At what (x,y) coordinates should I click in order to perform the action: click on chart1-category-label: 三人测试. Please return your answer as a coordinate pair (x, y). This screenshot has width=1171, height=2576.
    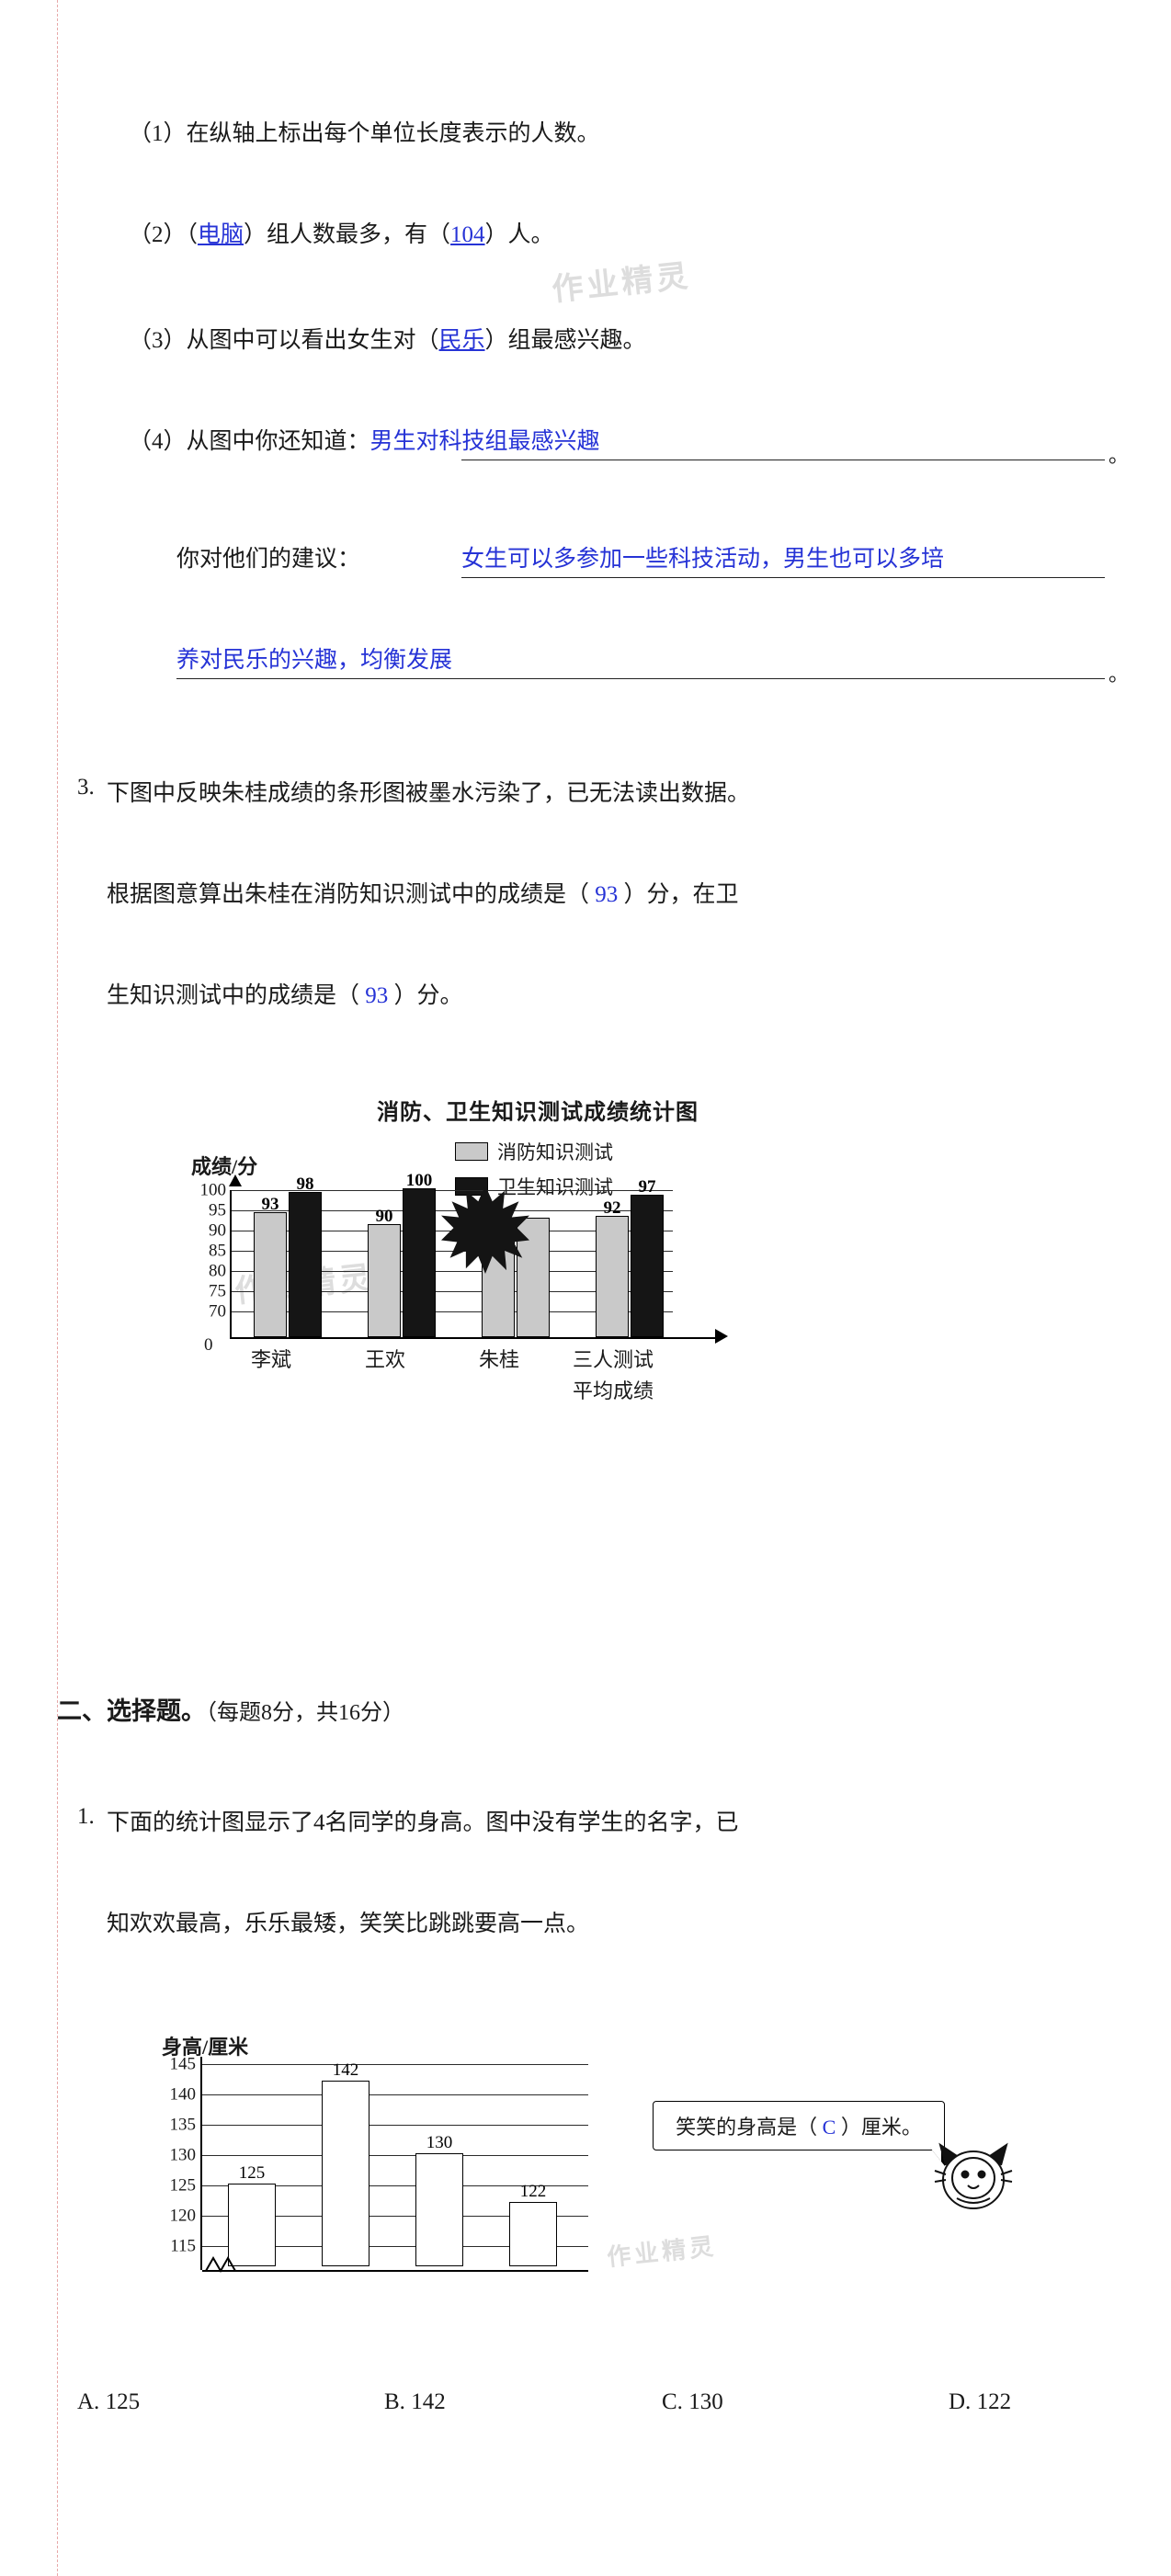
    Looking at the image, I should click on (613, 1359).